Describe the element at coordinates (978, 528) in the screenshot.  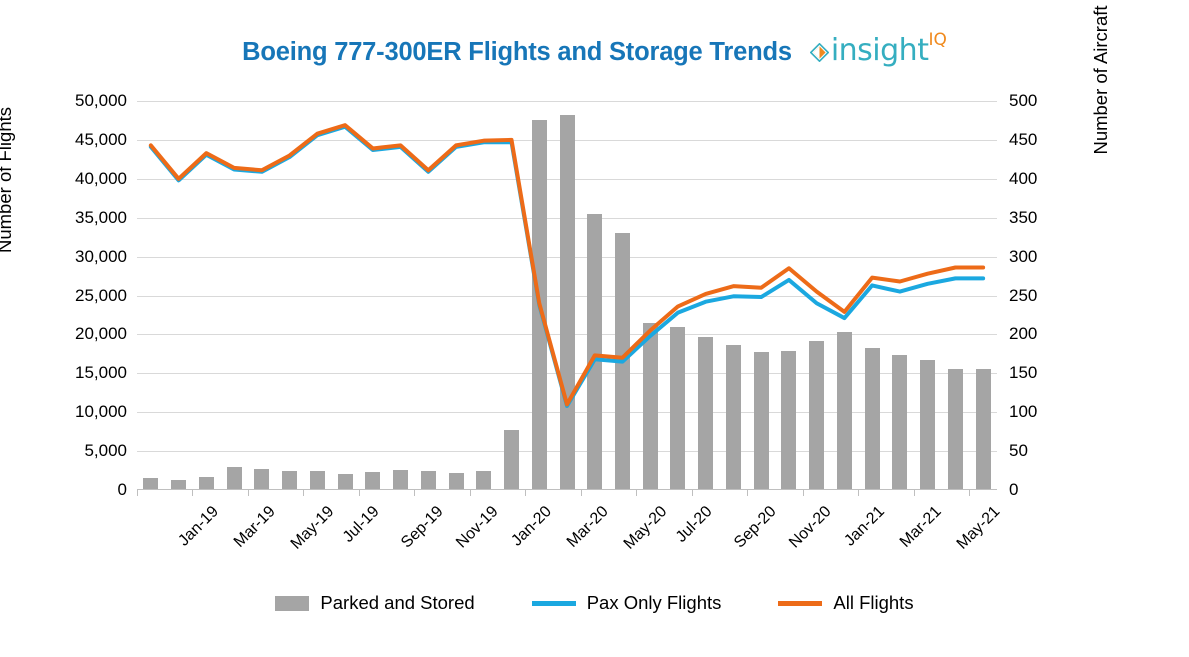
I see `x-axis-tick-label: May-21` at that location.